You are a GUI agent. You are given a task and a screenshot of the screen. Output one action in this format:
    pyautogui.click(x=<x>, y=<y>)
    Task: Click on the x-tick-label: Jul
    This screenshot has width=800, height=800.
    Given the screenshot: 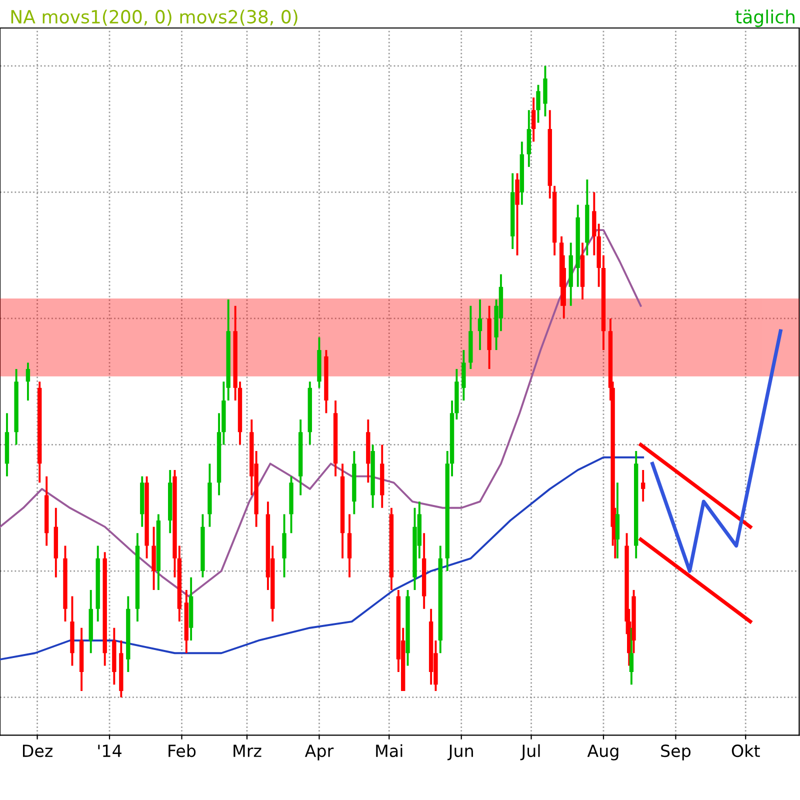 What is the action you would take?
    pyautogui.click(x=530, y=752)
    